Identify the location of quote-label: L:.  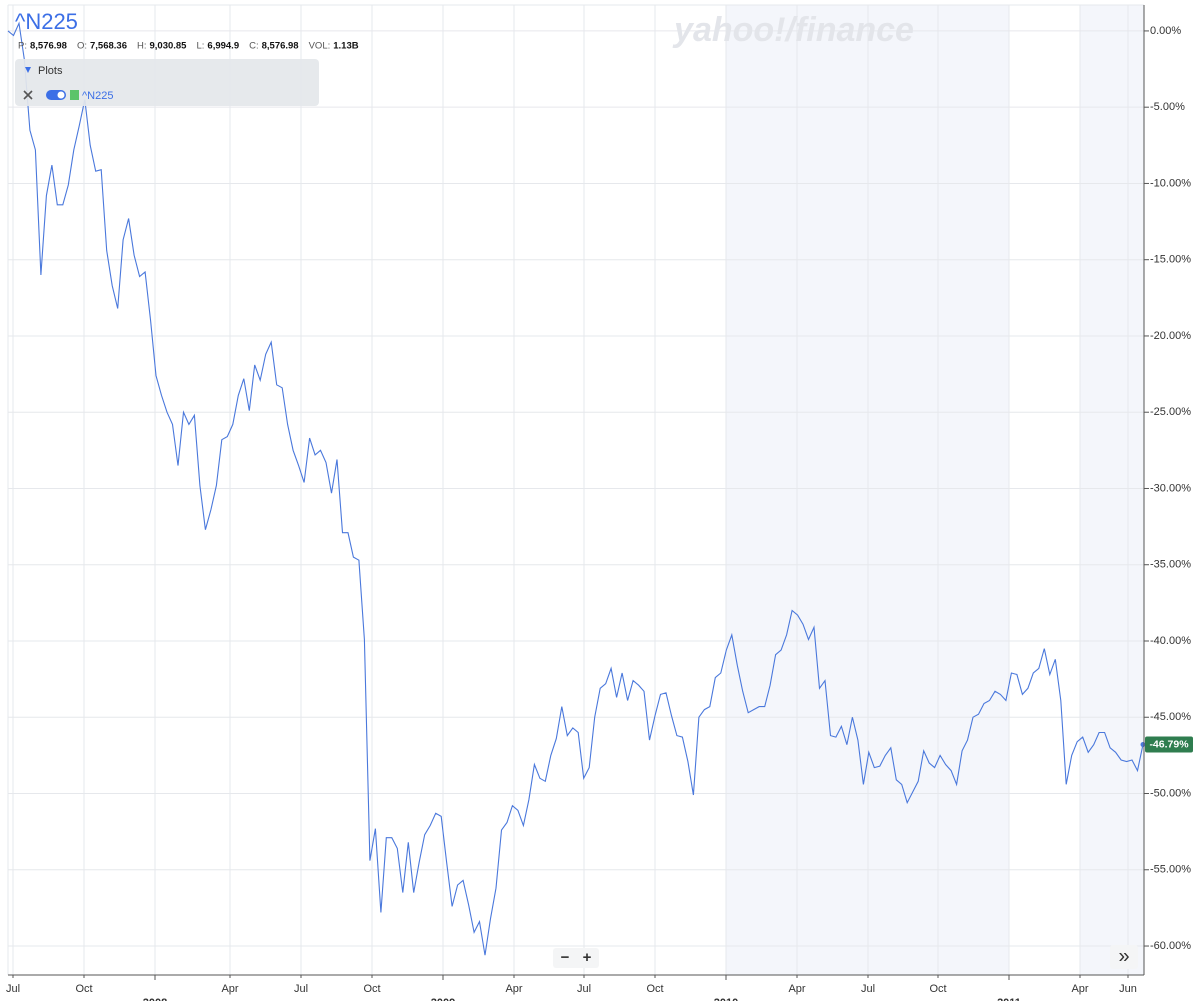
(200, 46).